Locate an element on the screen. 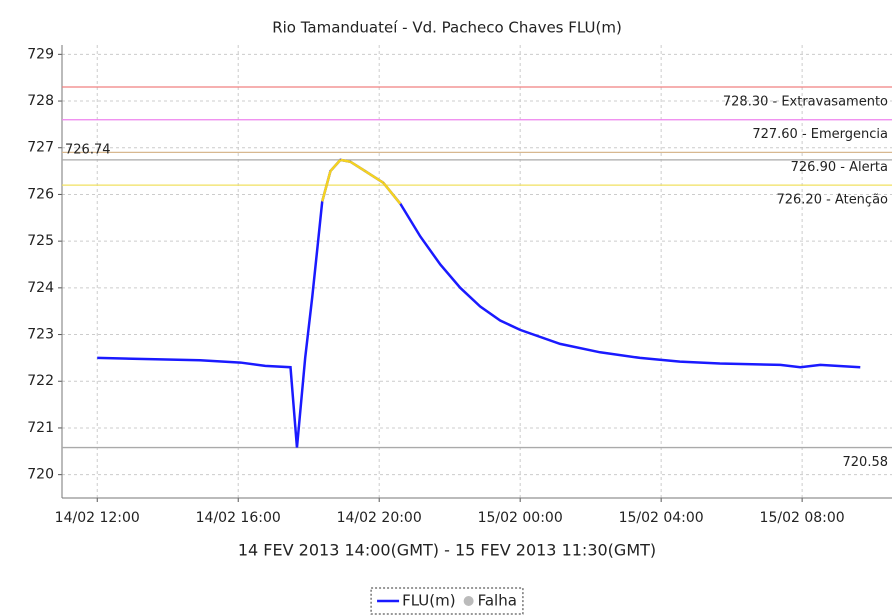  legend: FLU(m) Falha is located at coordinates (447, 601).